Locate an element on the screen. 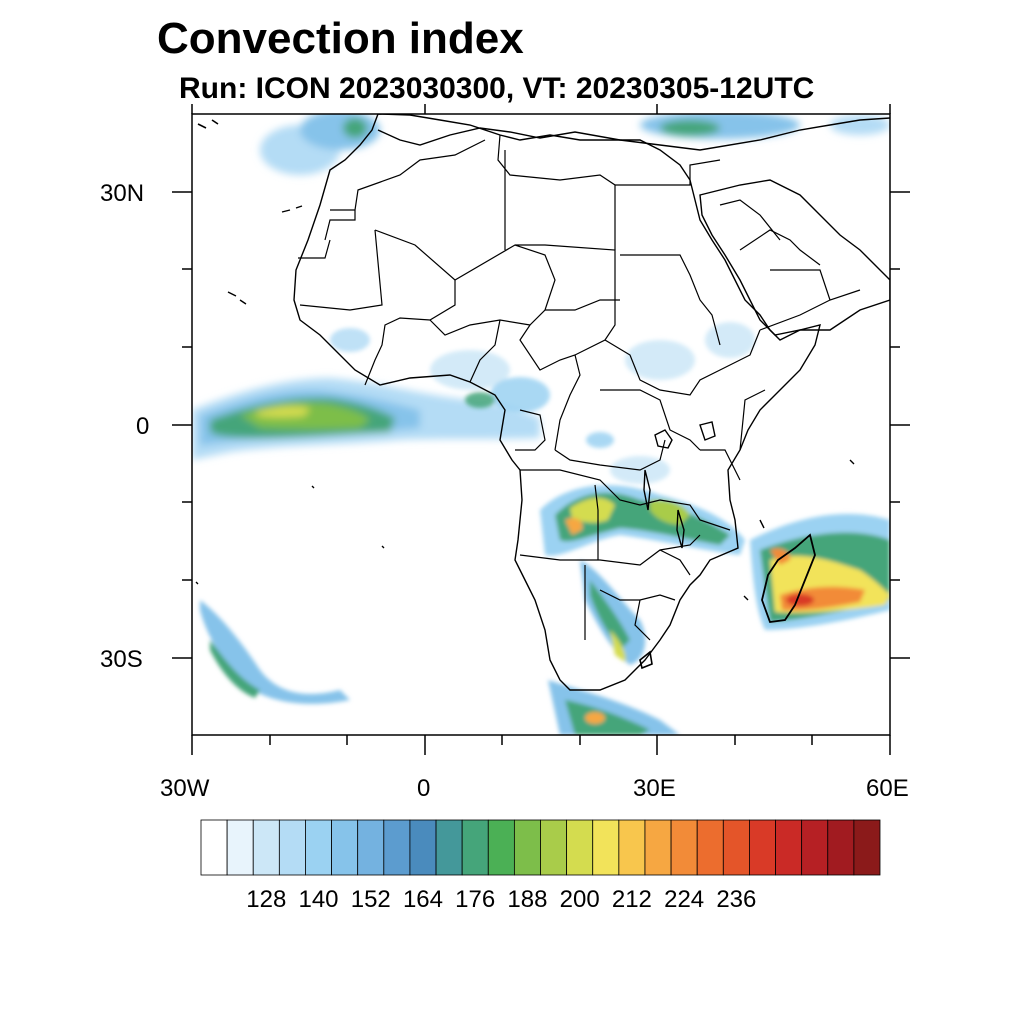 The width and height of the screenshot is (1024, 1024). lakes is located at coordinates (679, 485).